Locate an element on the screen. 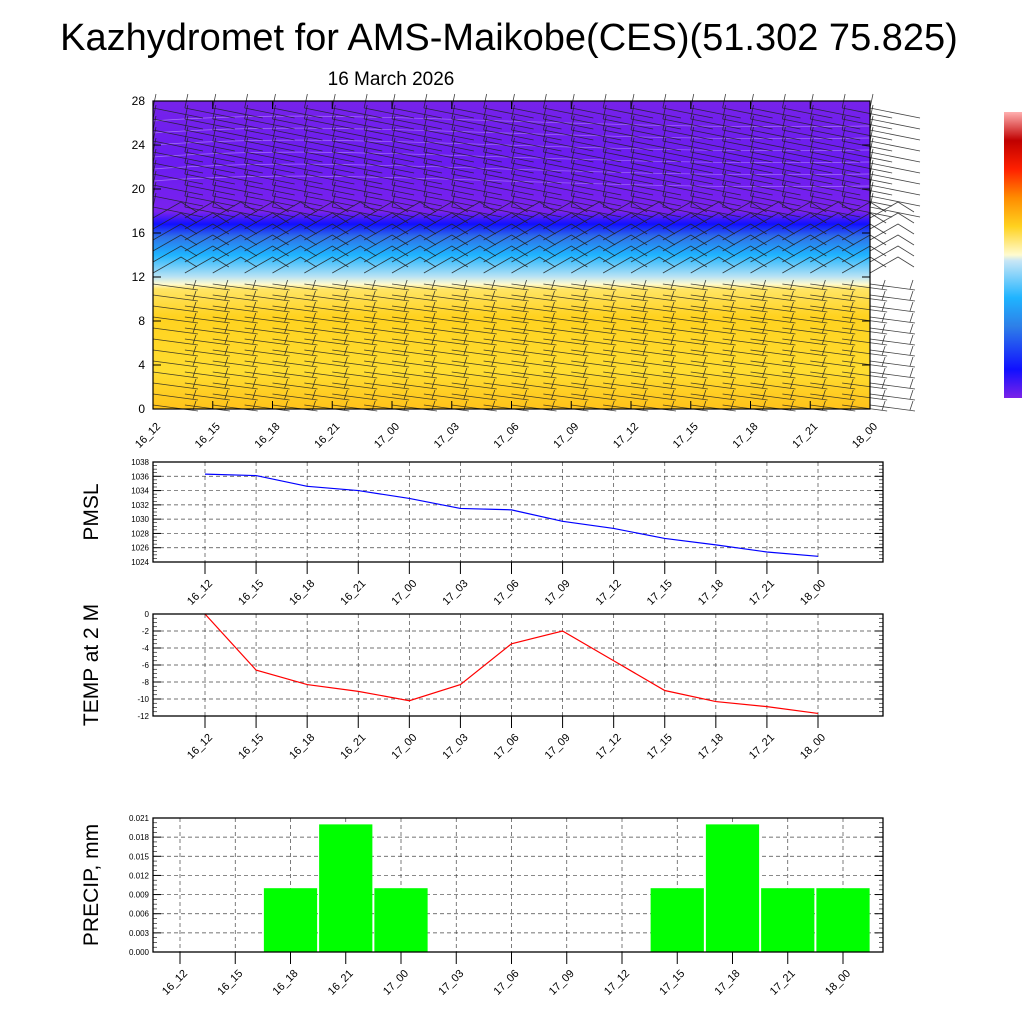 The height and width of the screenshot is (1029, 1024). plot-frame is located at coordinates (518, 885).